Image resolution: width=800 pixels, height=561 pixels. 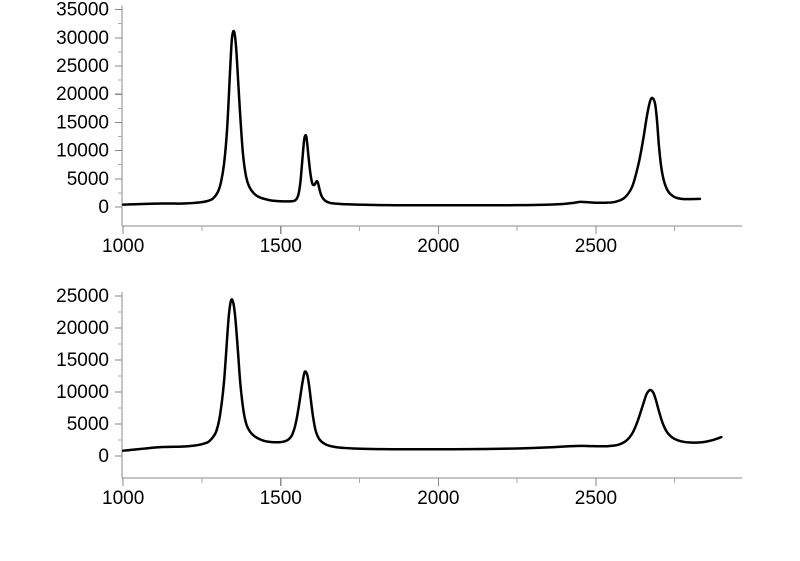 What do you see at coordinates (82, 10) in the screenshot?
I see `y-tick-label: 35000` at bounding box center [82, 10].